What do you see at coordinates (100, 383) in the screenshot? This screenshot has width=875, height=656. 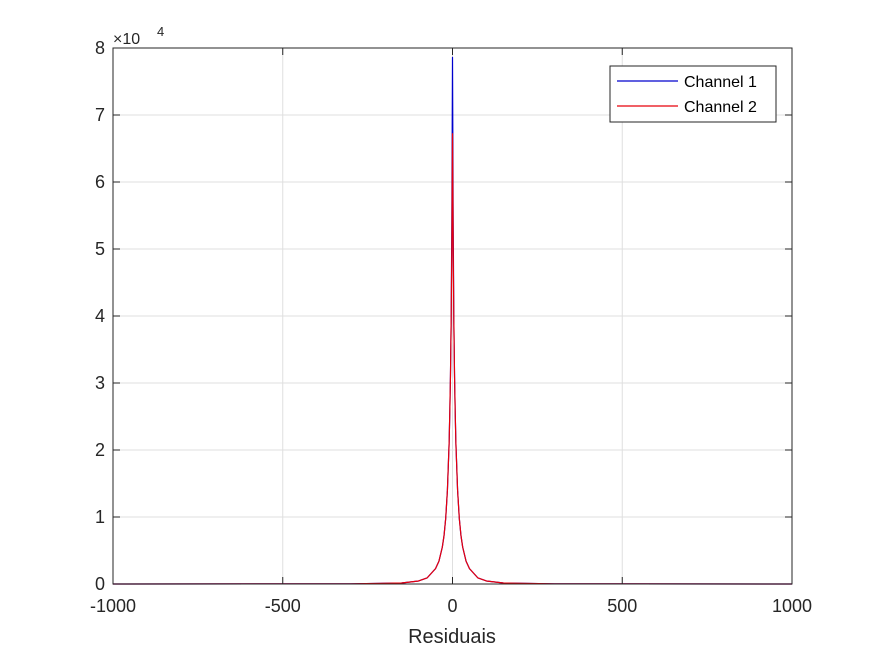 I see `y-tick-label: 3` at bounding box center [100, 383].